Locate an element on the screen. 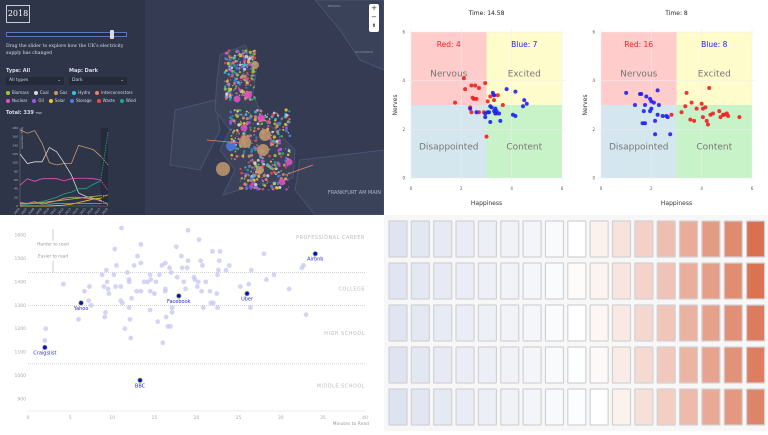 Image resolution: width=768 pixels, height=435 pixels. year-slider-handle is located at coordinates (112, 34).